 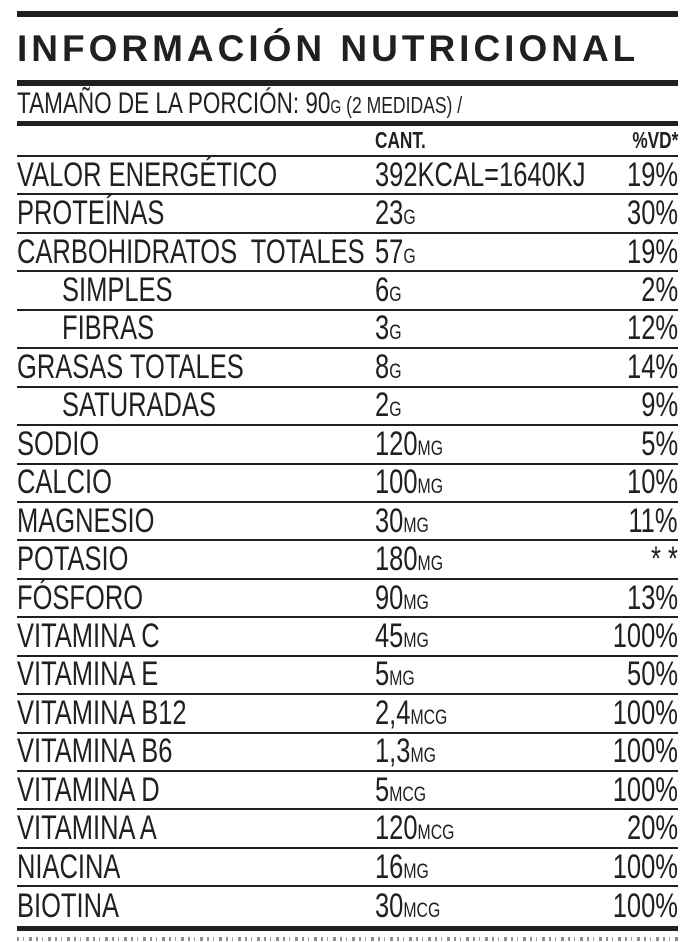 What do you see at coordinates (347, 675) in the screenshot?
I see `table-row: VITAMINA E 5MG 50%` at bounding box center [347, 675].